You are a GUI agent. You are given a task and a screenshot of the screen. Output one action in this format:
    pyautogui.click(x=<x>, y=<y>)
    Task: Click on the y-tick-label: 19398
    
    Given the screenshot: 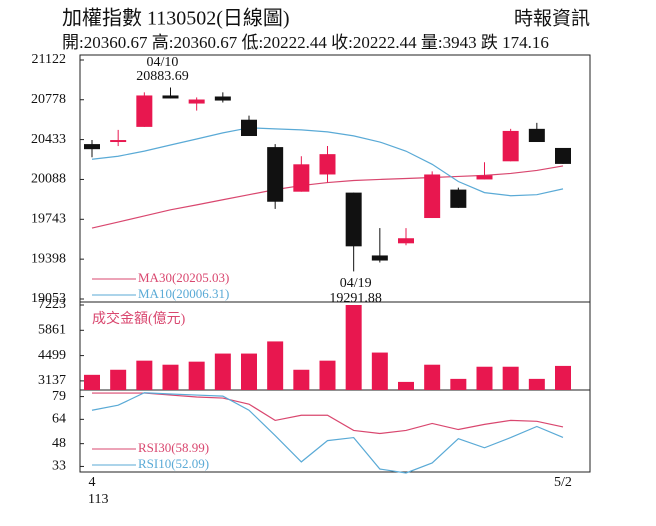 What is the action you would take?
    pyautogui.click(x=48, y=258)
    